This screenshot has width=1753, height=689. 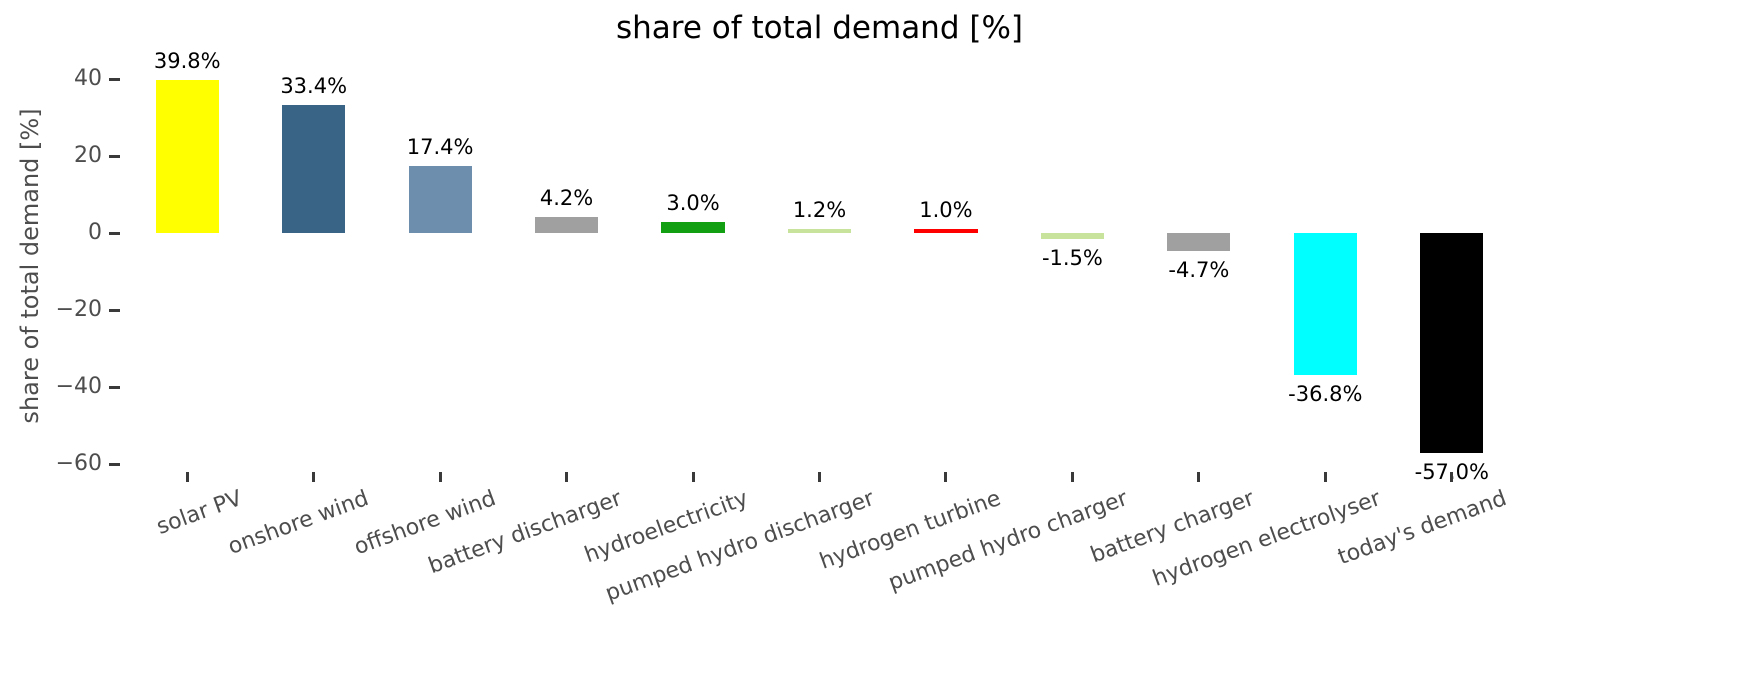 What do you see at coordinates (78, 464) in the screenshot?
I see `y-tick-label: −60` at bounding box center [78, 464].